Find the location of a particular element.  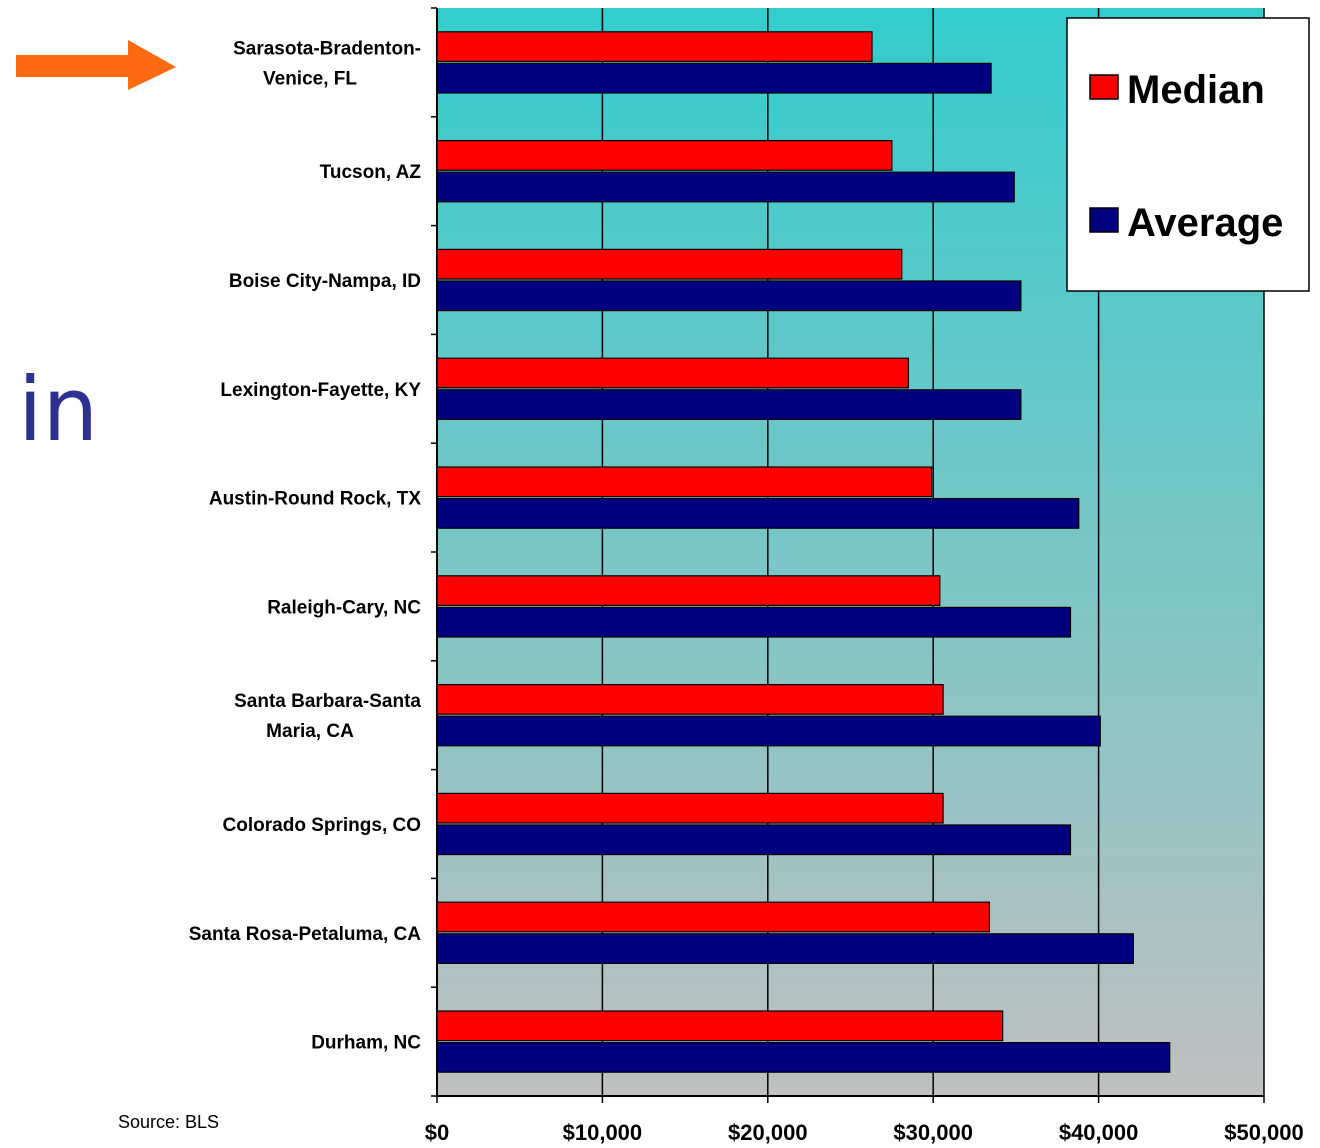

category-label: Maria, CA is located at coordinates (310, 731).